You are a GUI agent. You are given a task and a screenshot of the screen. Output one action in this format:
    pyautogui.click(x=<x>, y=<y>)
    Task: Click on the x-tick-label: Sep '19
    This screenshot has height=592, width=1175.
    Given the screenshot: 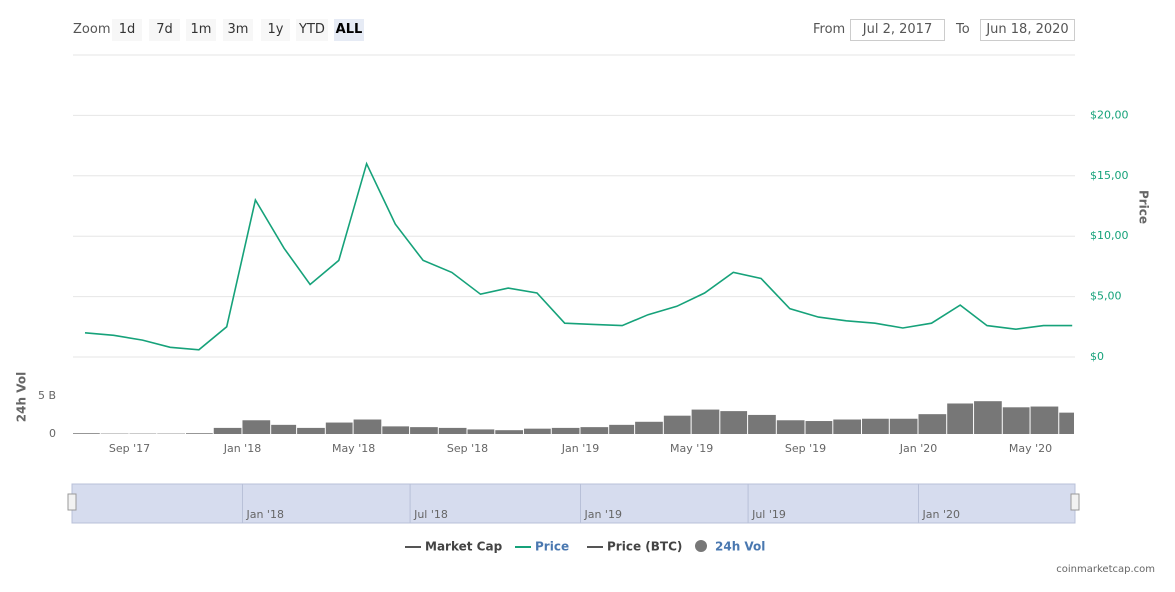 What is the action you would take?
    pyautogui.click(x=805, y=448)
    